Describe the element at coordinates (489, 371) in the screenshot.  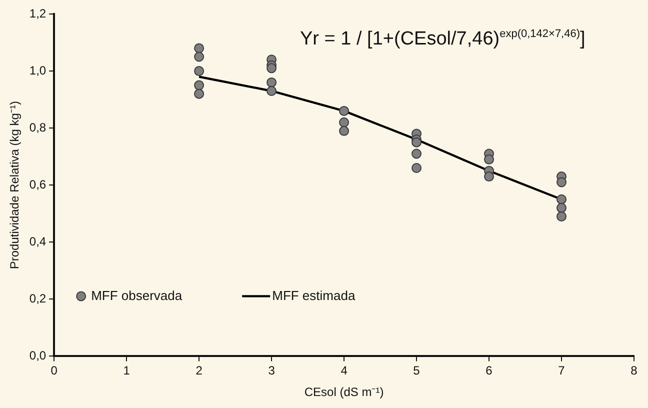
I see `x-tick-label: 6` at that location.